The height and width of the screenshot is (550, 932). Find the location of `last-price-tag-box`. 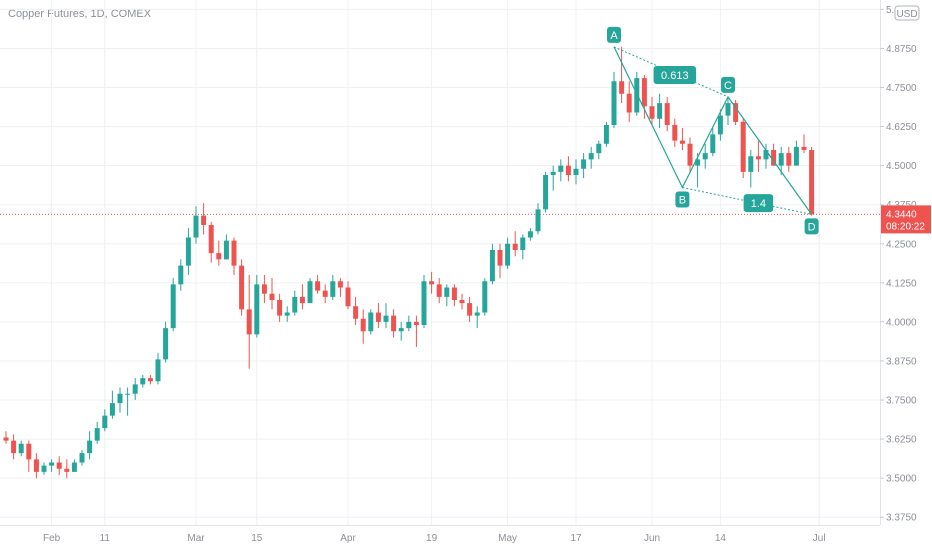

last-price-tag-box is located at coordinates (906, 219).